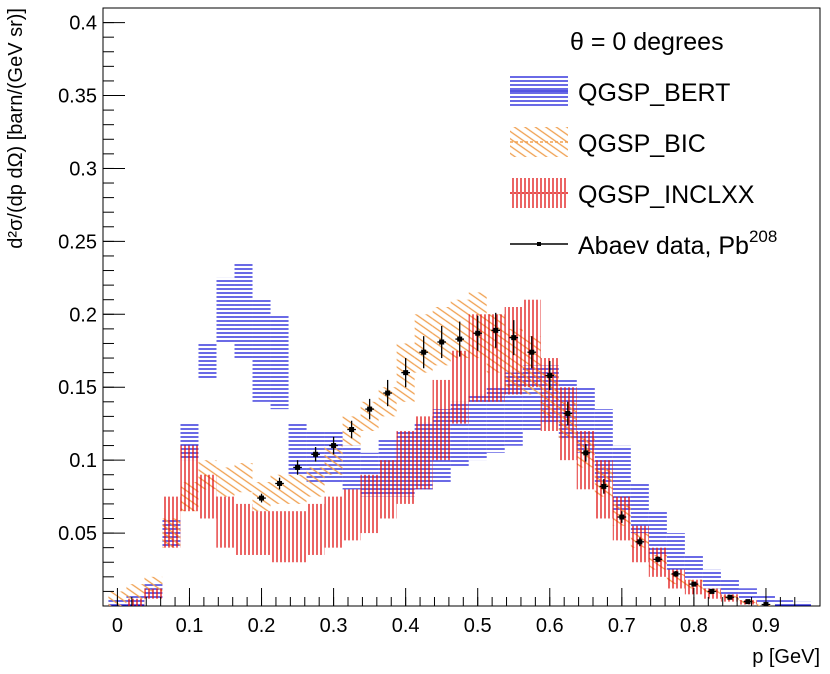  What do you see at coordinates (766, 626) in the screenshot?
I see `x-tick-label-9: 0.9` at bounding box center [766, 626].